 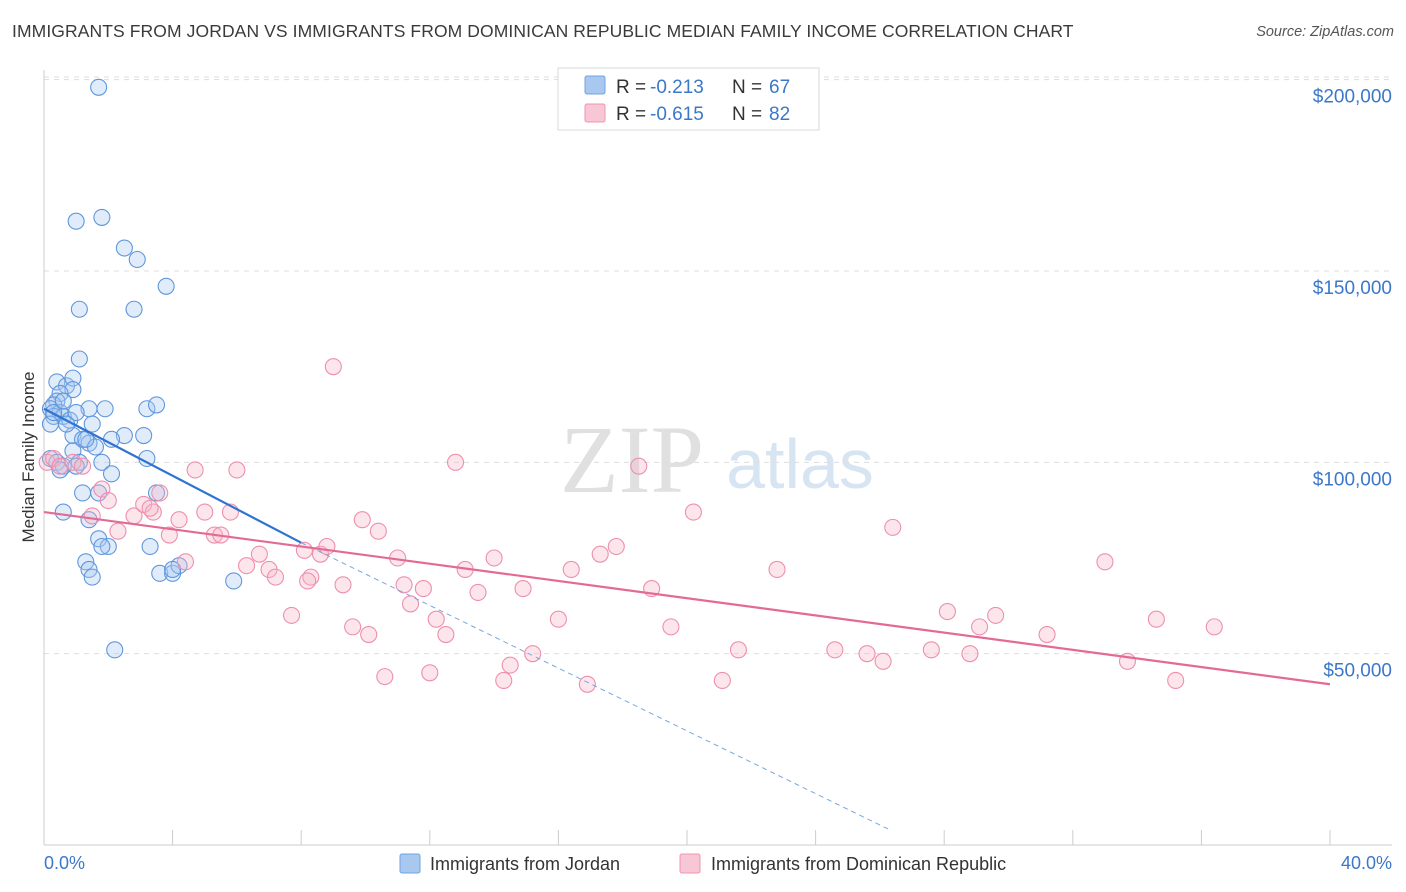 What do you see at coordinates (1325, 32) in the screenshot?
I see `source-label: Source: ZipAtlas.com` at bounding box center [1325, 32].